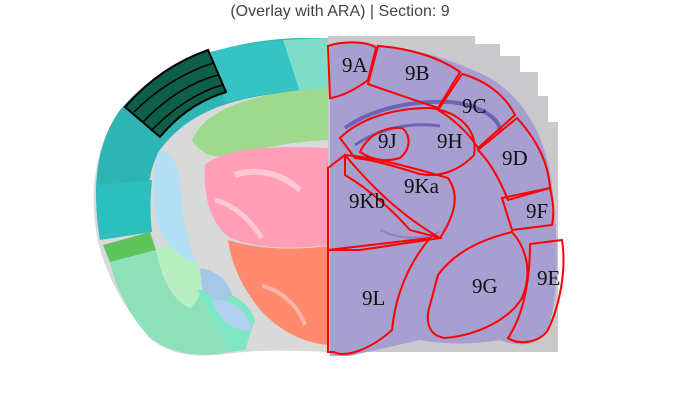  I want to click on label-9kb: 9Kb, so click(367, 201).